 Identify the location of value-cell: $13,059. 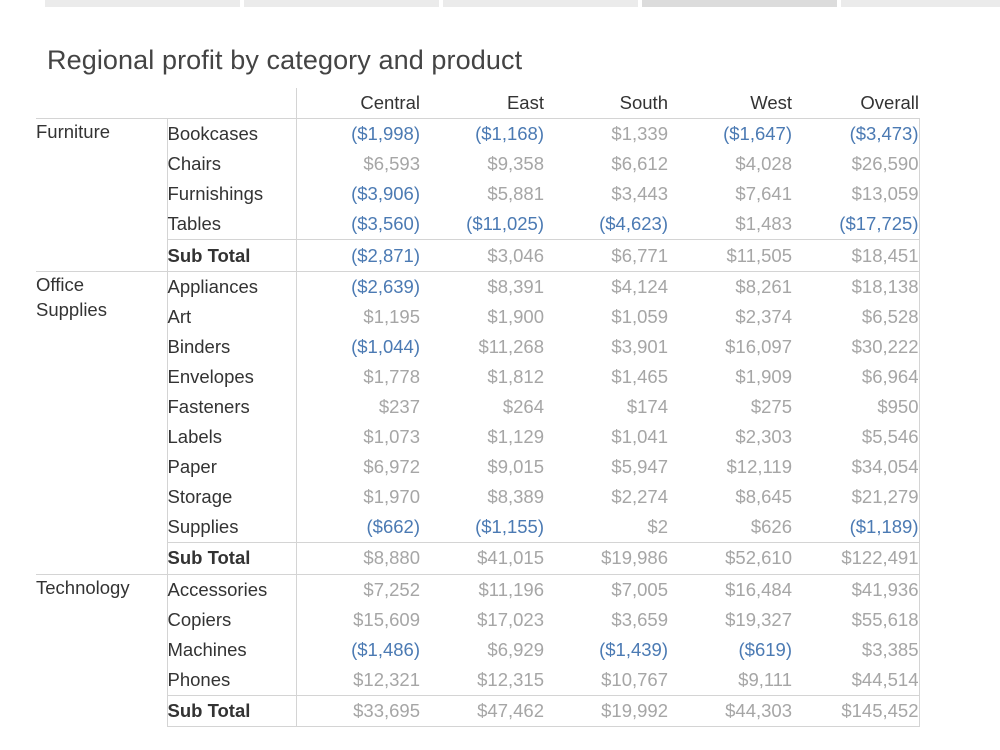
(856, 194).